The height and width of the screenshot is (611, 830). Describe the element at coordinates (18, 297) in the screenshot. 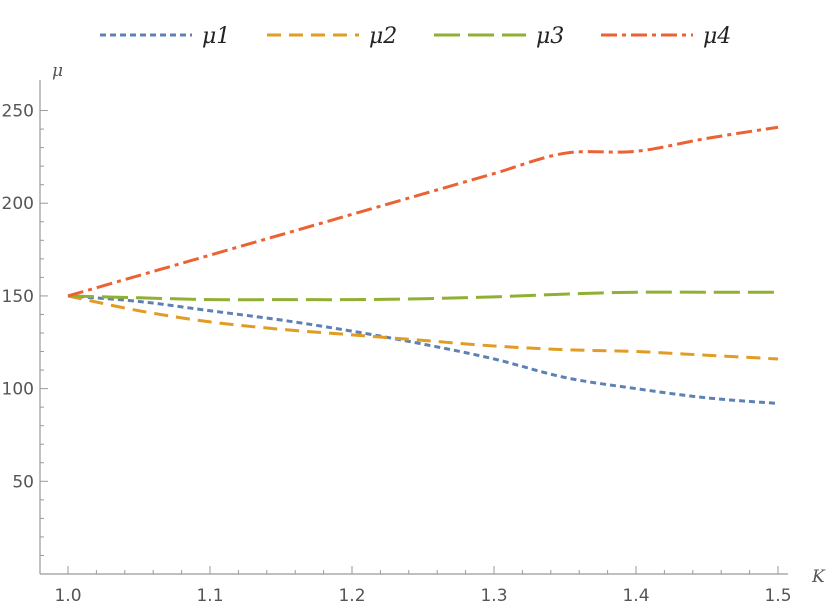

I see `y-tick-label: 150` at that location.